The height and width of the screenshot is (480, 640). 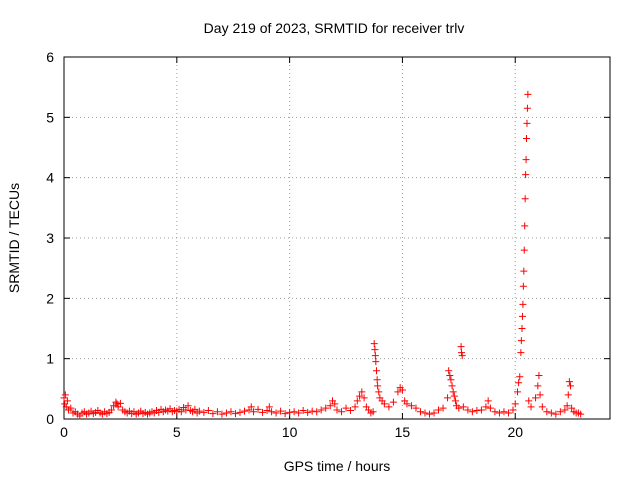 What do you see at coordinates (14, 238) in the screenshot?
I see `y-axis-label: SRMTID / TECUs` at bounding box center [14, 238].